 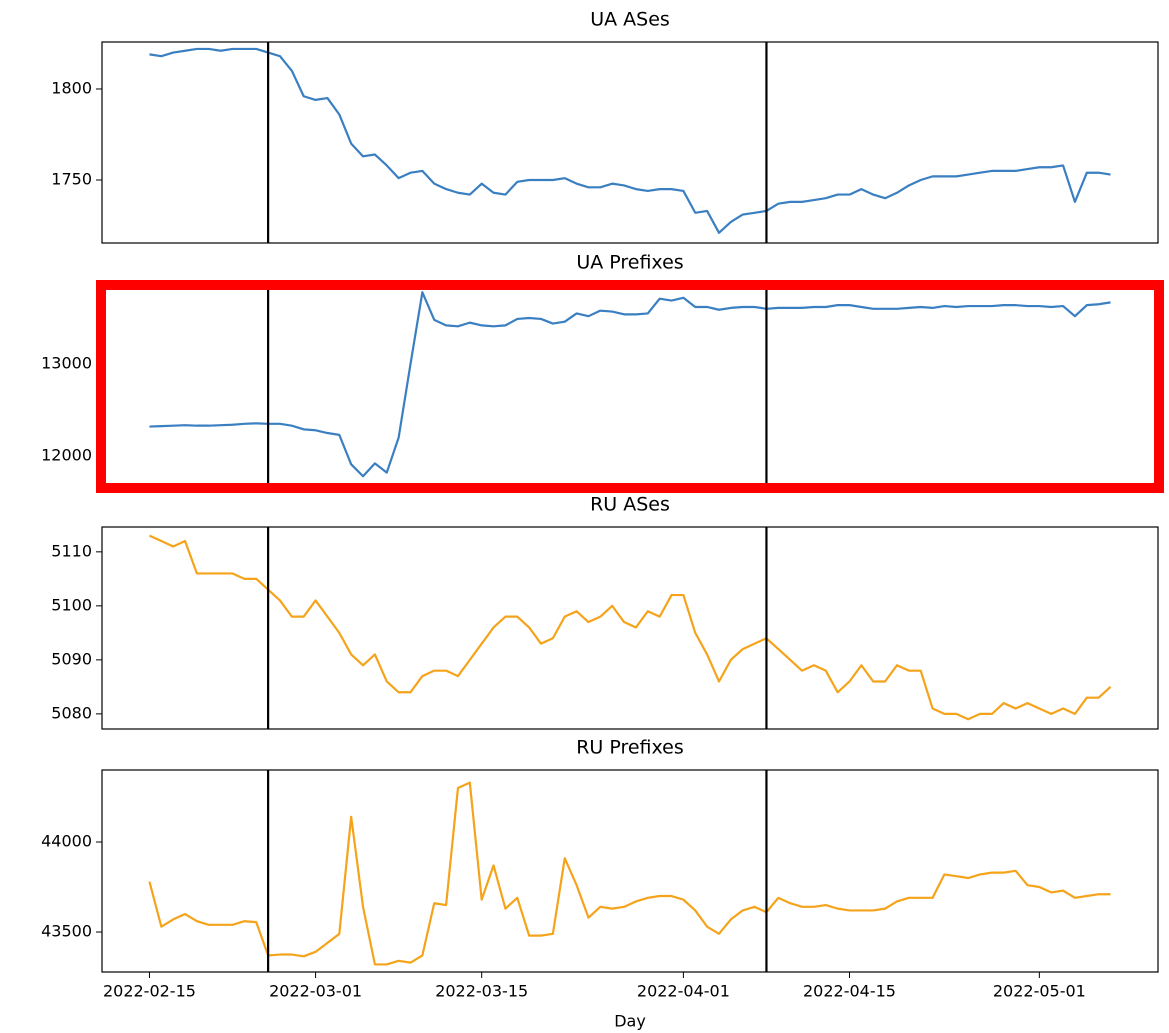 What do you see at coordinates (683, 991) in the screenshot?
I see `x-tick-label: 2022-04-01` at bounding box center [683, 991].